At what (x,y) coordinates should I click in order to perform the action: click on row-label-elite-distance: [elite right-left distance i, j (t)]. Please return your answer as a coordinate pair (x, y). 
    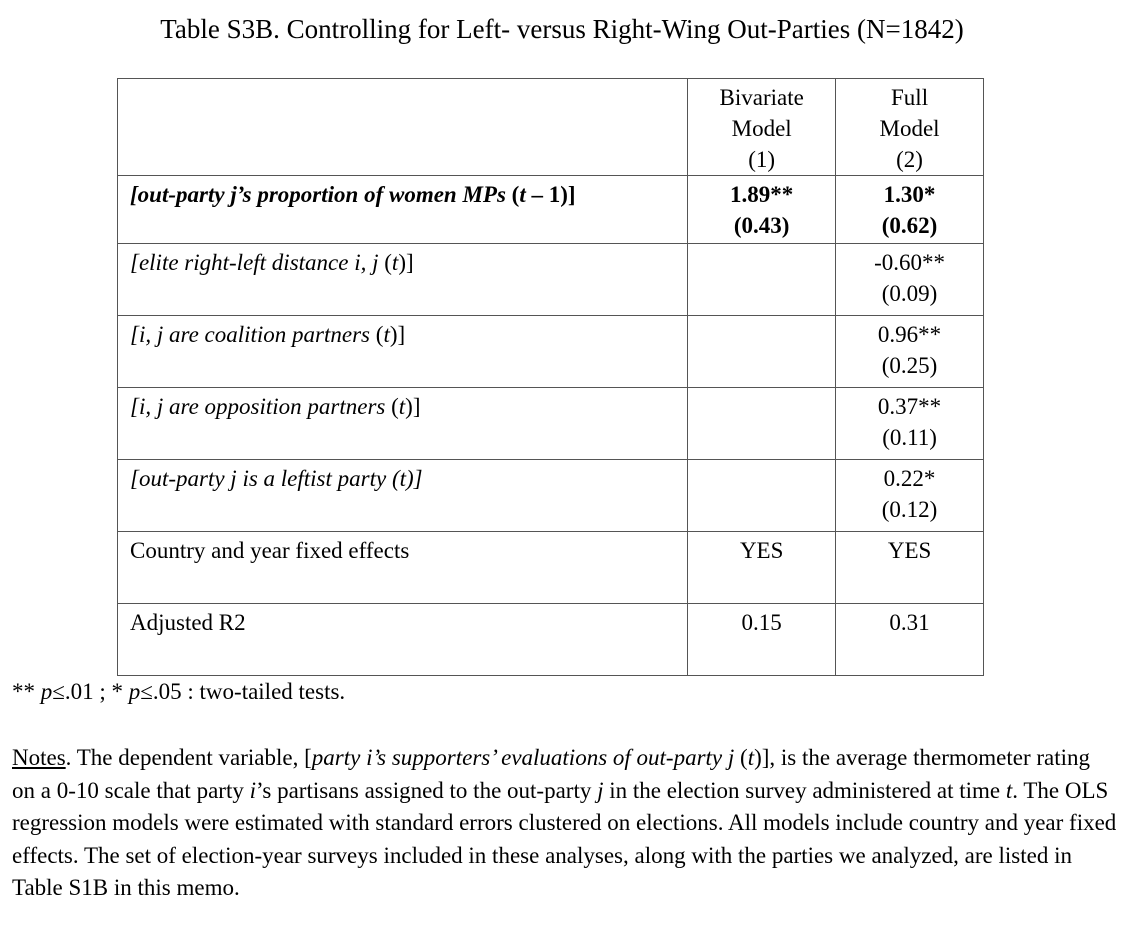
    Looking at the image, I should click on (402, 279).